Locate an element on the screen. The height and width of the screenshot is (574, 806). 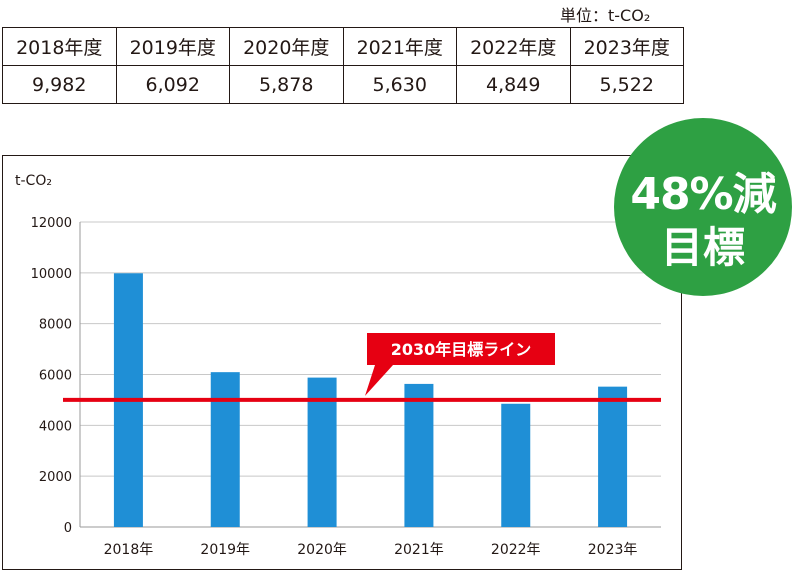
table-header-cell: 2021年度 is located at coordinates (399, 46).